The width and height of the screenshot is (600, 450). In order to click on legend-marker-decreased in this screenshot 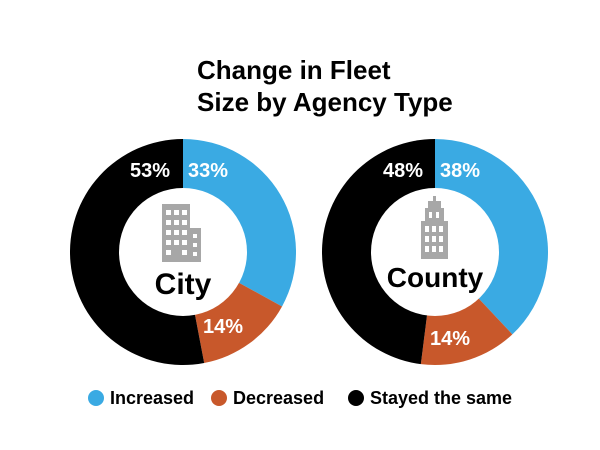, I will do `click(219, 398)`.